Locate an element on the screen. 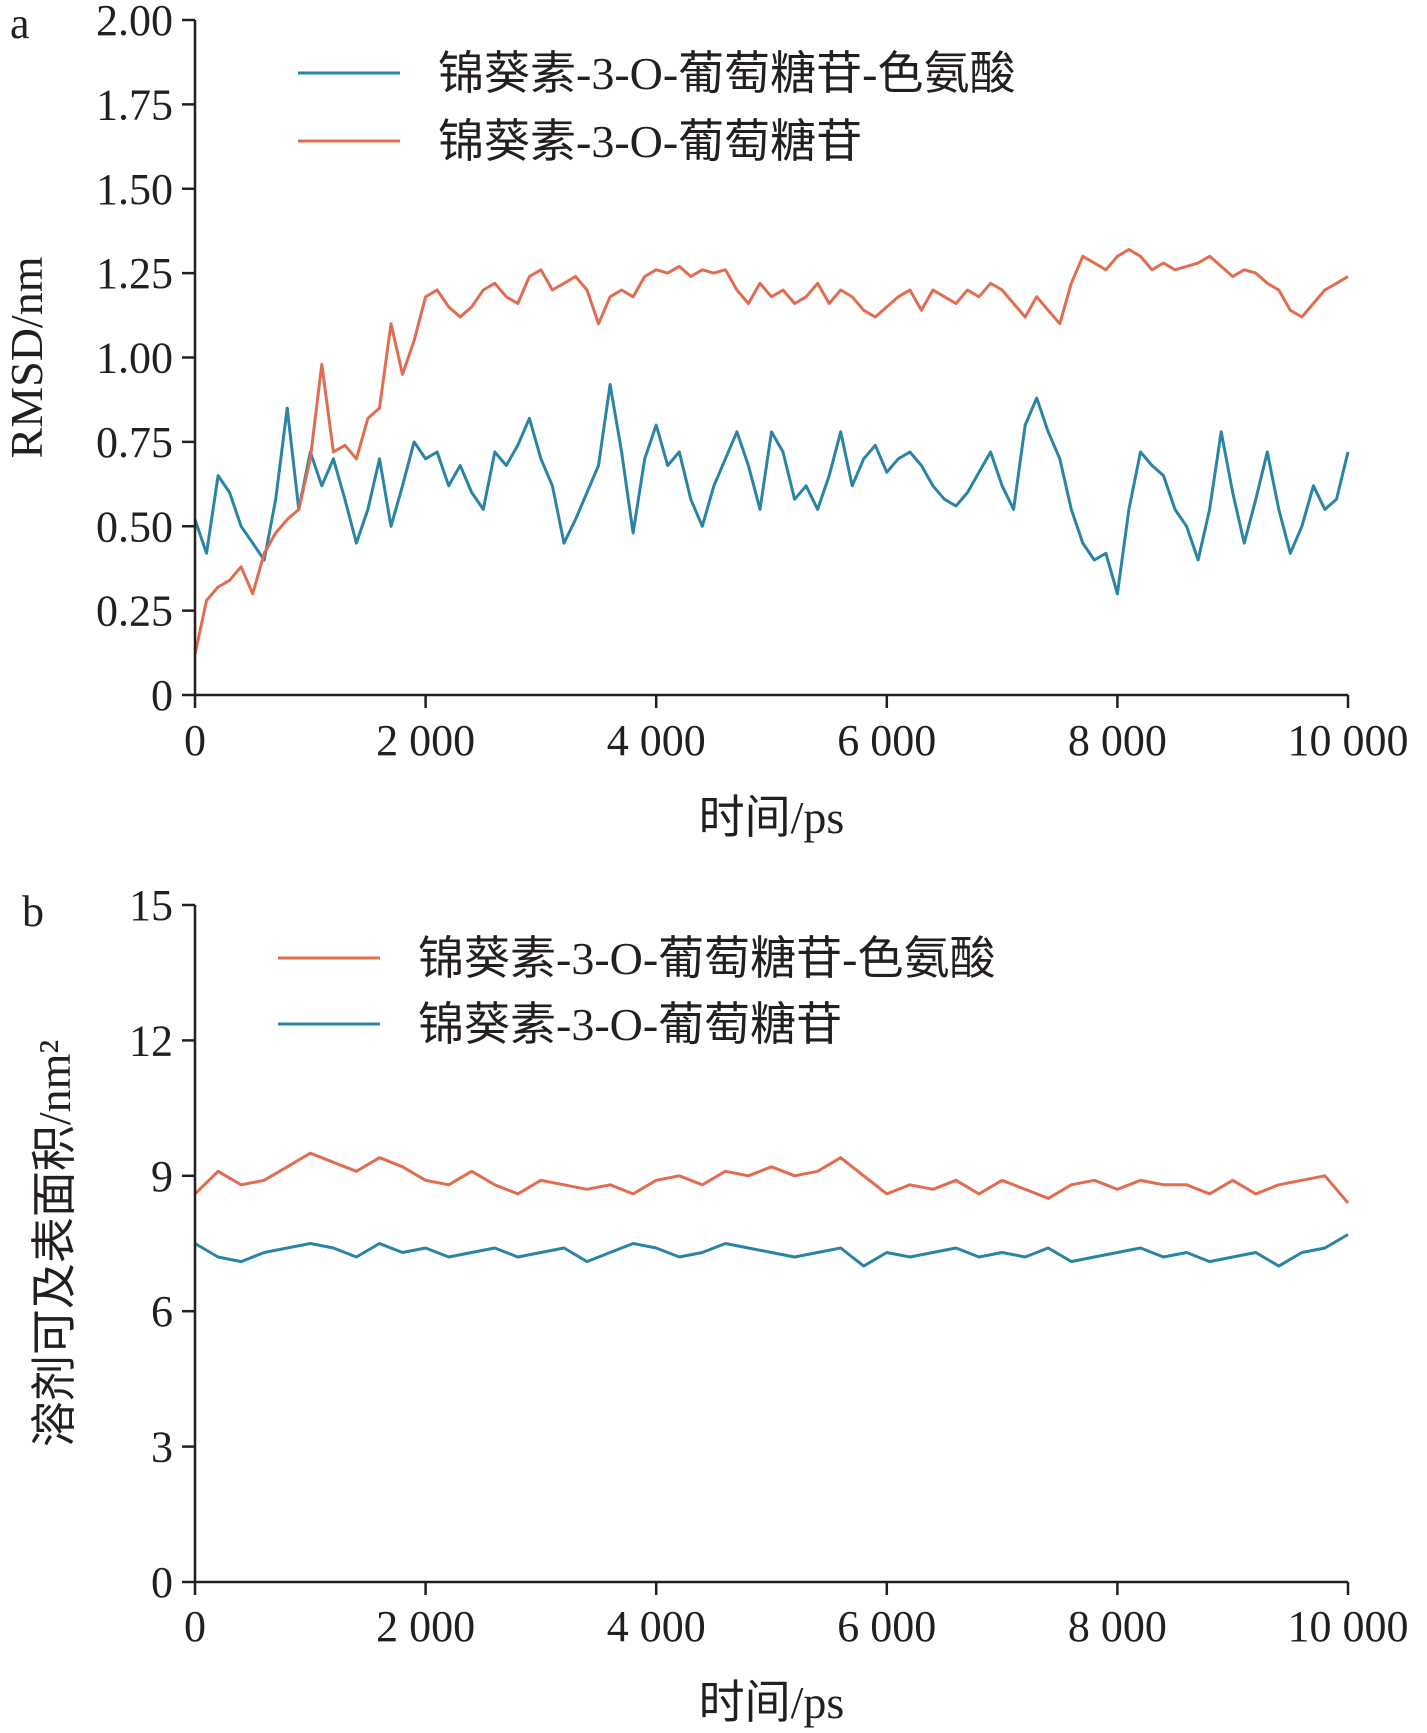 The width and height of the screenshot is (1427, 1733). y-tick-label-1: 3 is located at coordinates (162, 1447).